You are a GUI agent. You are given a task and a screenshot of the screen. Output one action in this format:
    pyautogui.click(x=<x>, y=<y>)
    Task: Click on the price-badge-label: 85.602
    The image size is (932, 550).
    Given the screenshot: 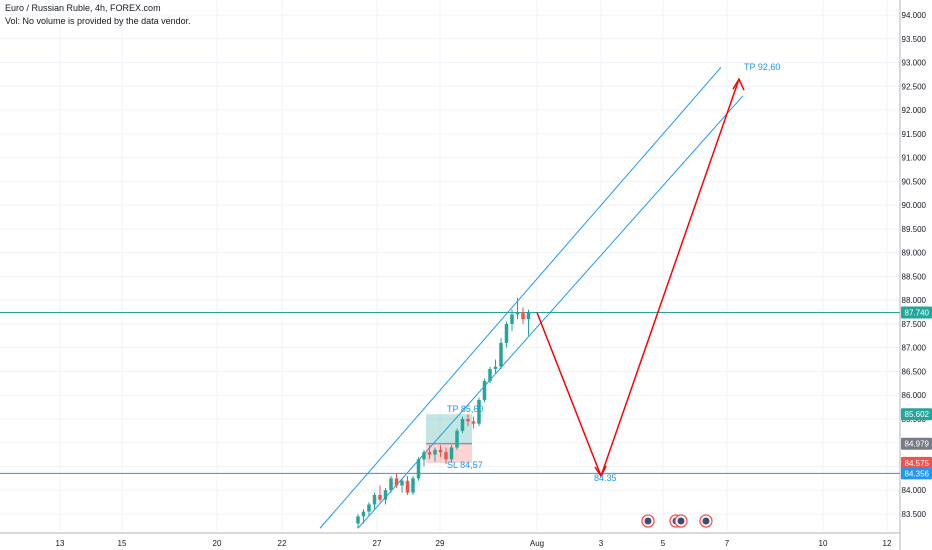 What is the action you would take?
    pyautogui.click(x=917, y=414)
    